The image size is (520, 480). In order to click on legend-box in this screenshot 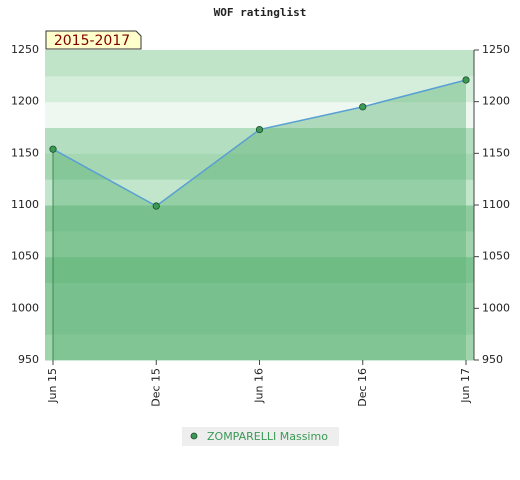, I will do `click(260, 436)`.